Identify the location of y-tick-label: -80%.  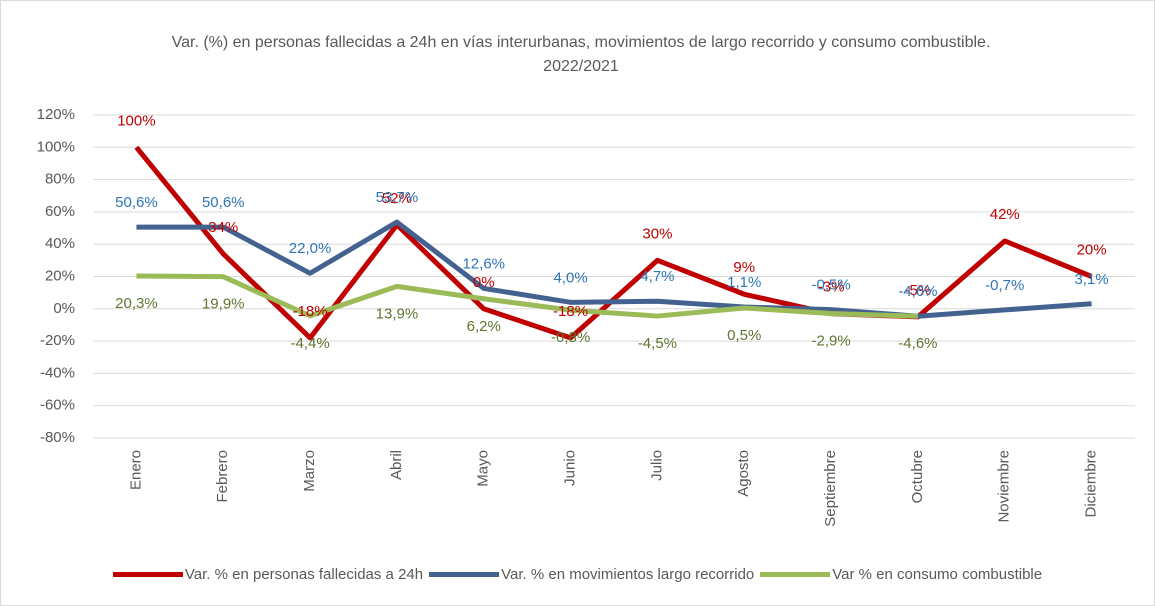
(57, 437).